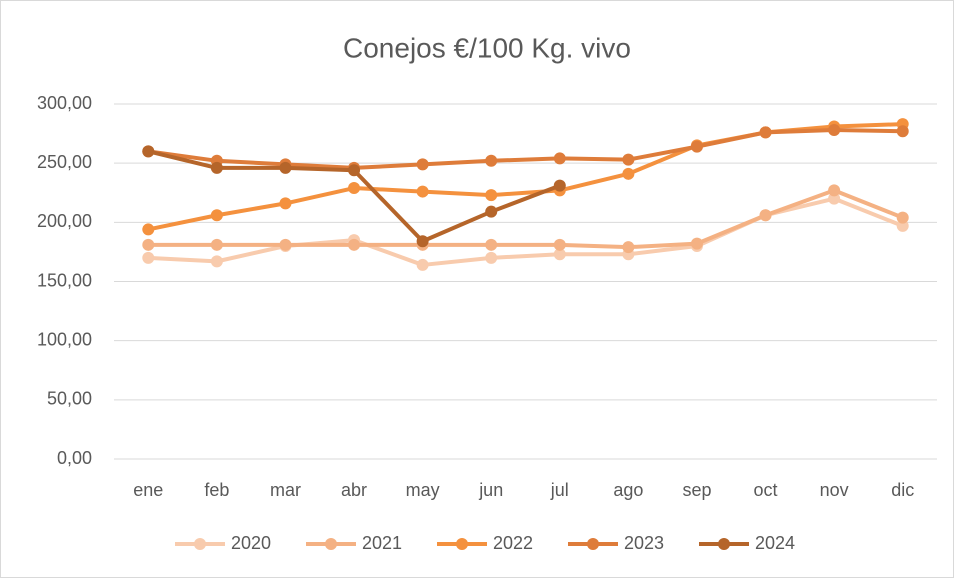 This screenshot has width=955, height=579. I want to click on x-tick-label: jul, so click(559, 490).